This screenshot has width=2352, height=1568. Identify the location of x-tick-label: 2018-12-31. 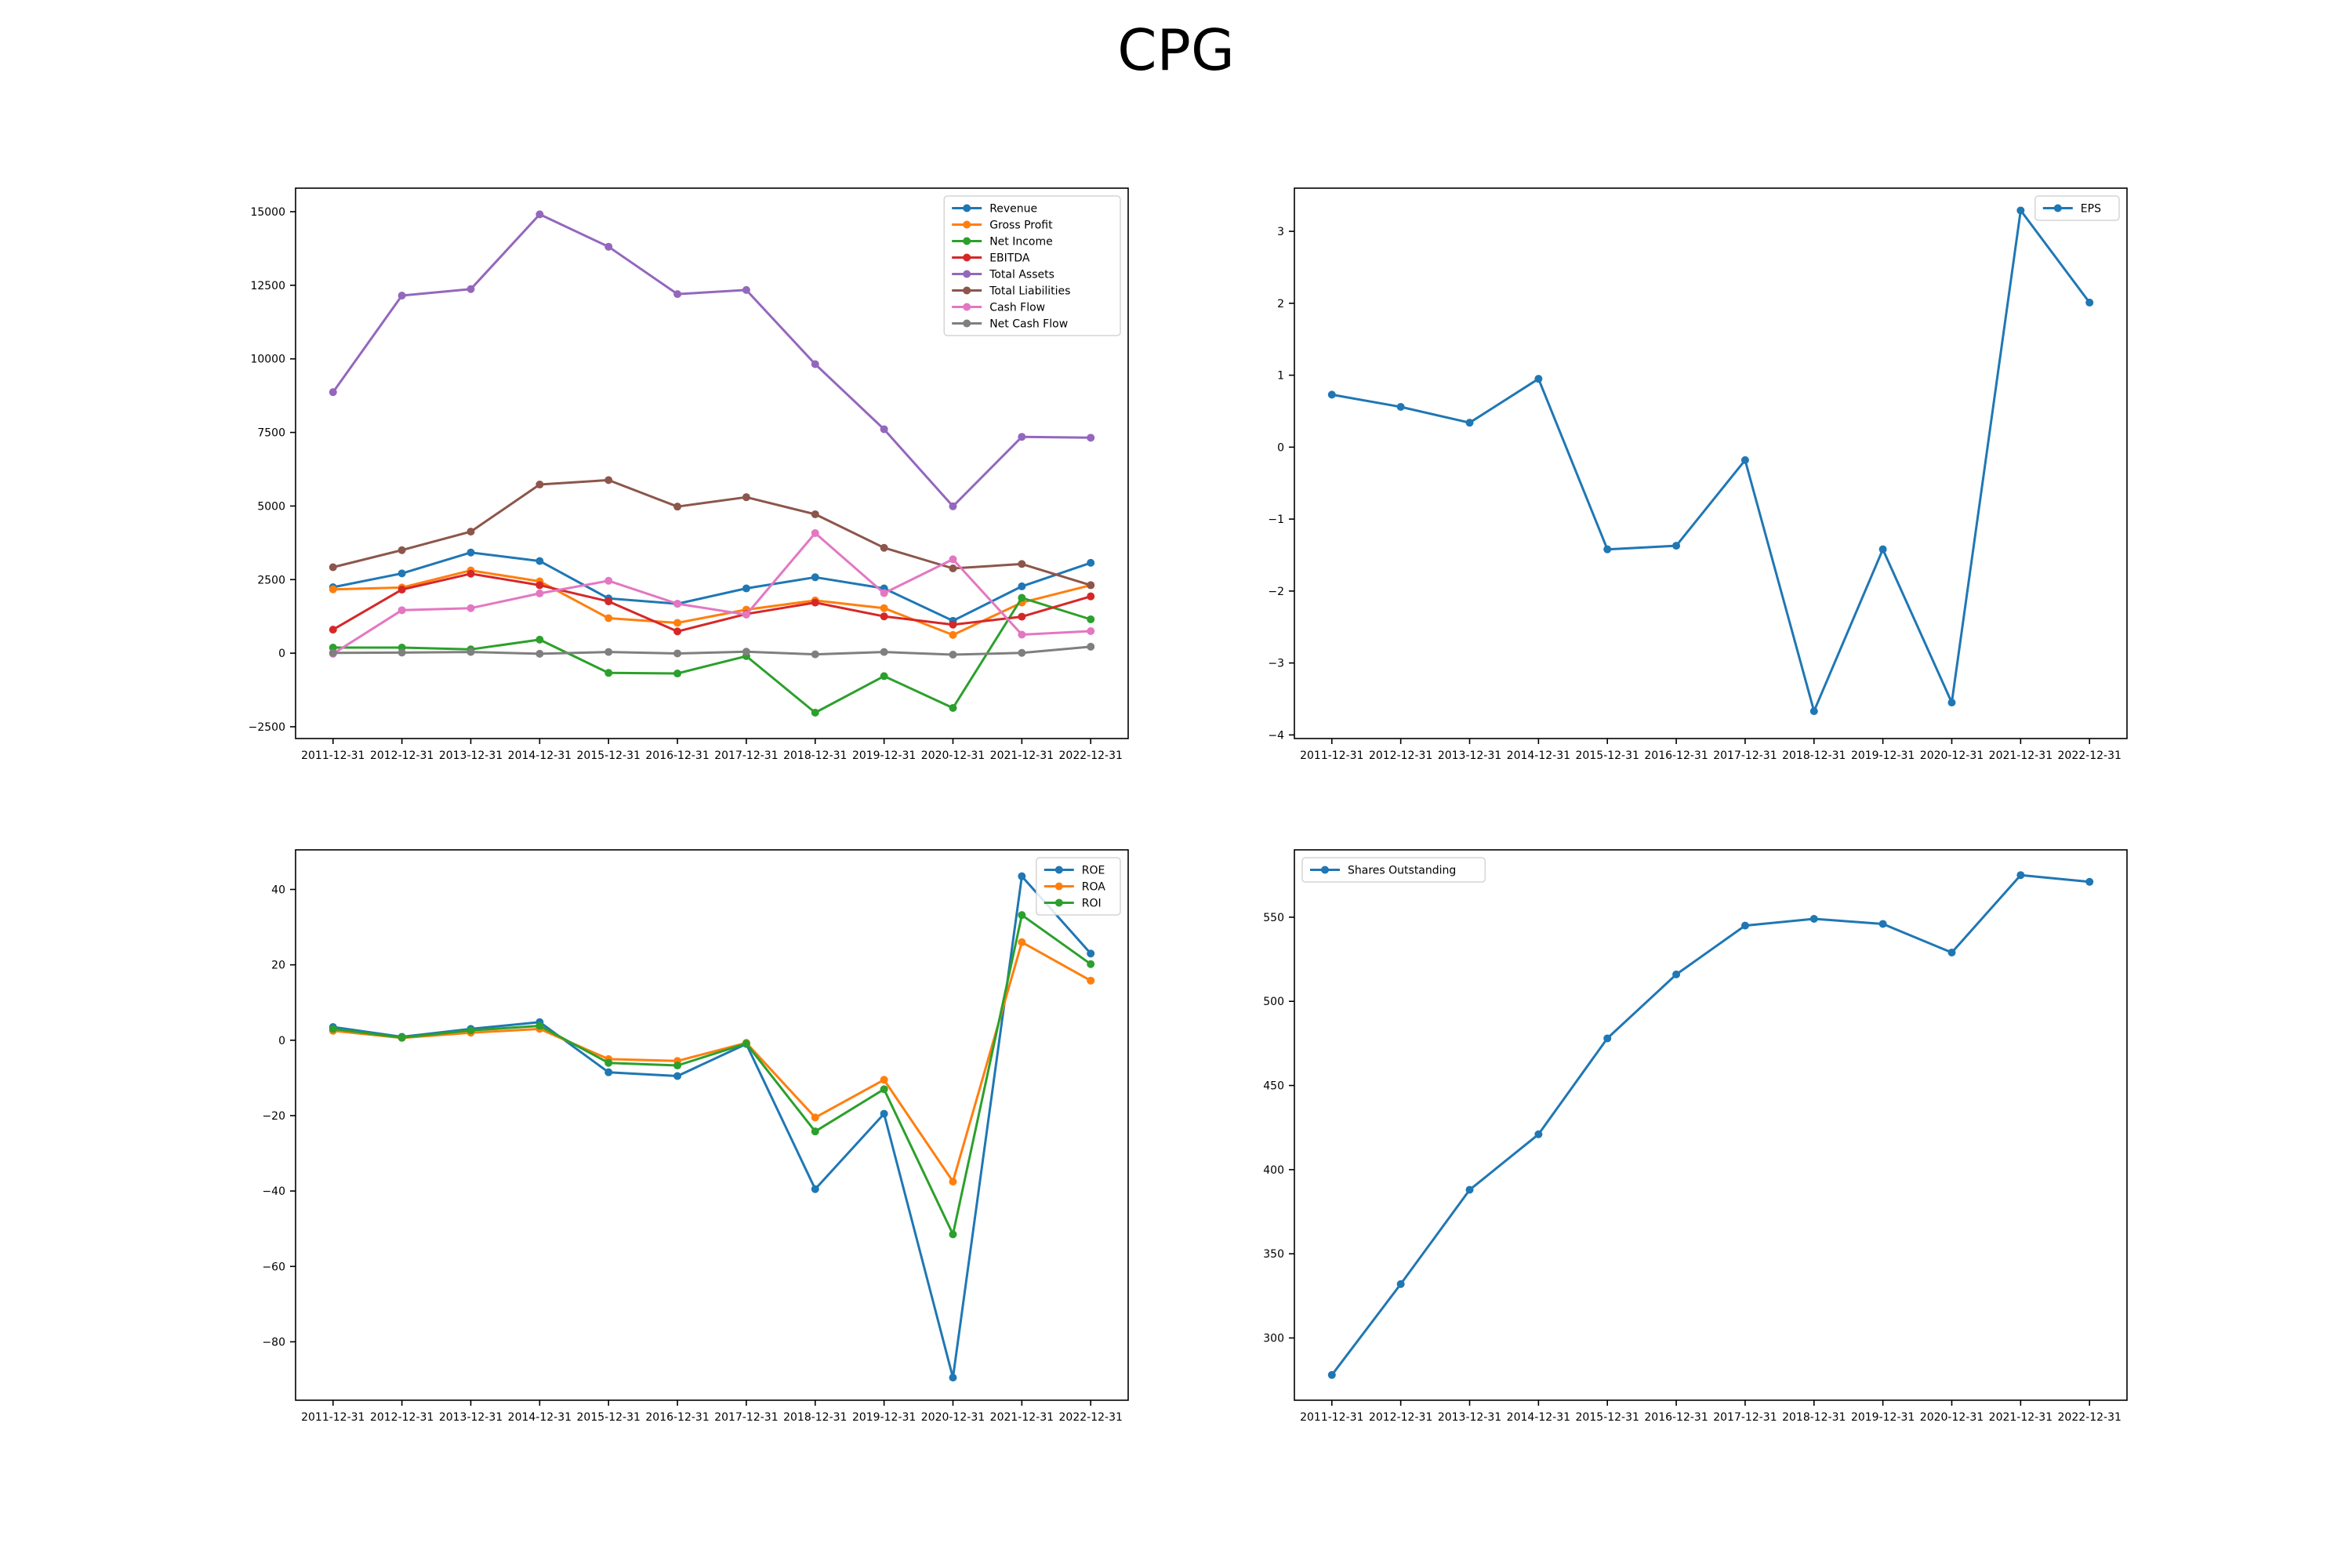
(1814, 756).